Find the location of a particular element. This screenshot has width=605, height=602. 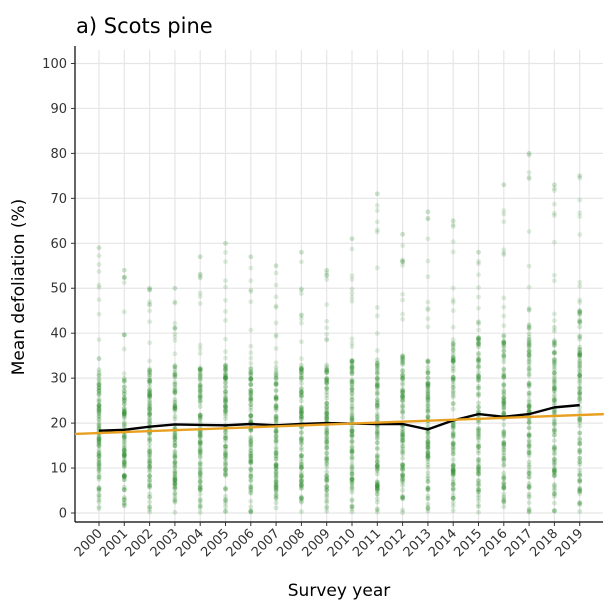

x-tick-label: 2019 is located at coordinates (570, 543).